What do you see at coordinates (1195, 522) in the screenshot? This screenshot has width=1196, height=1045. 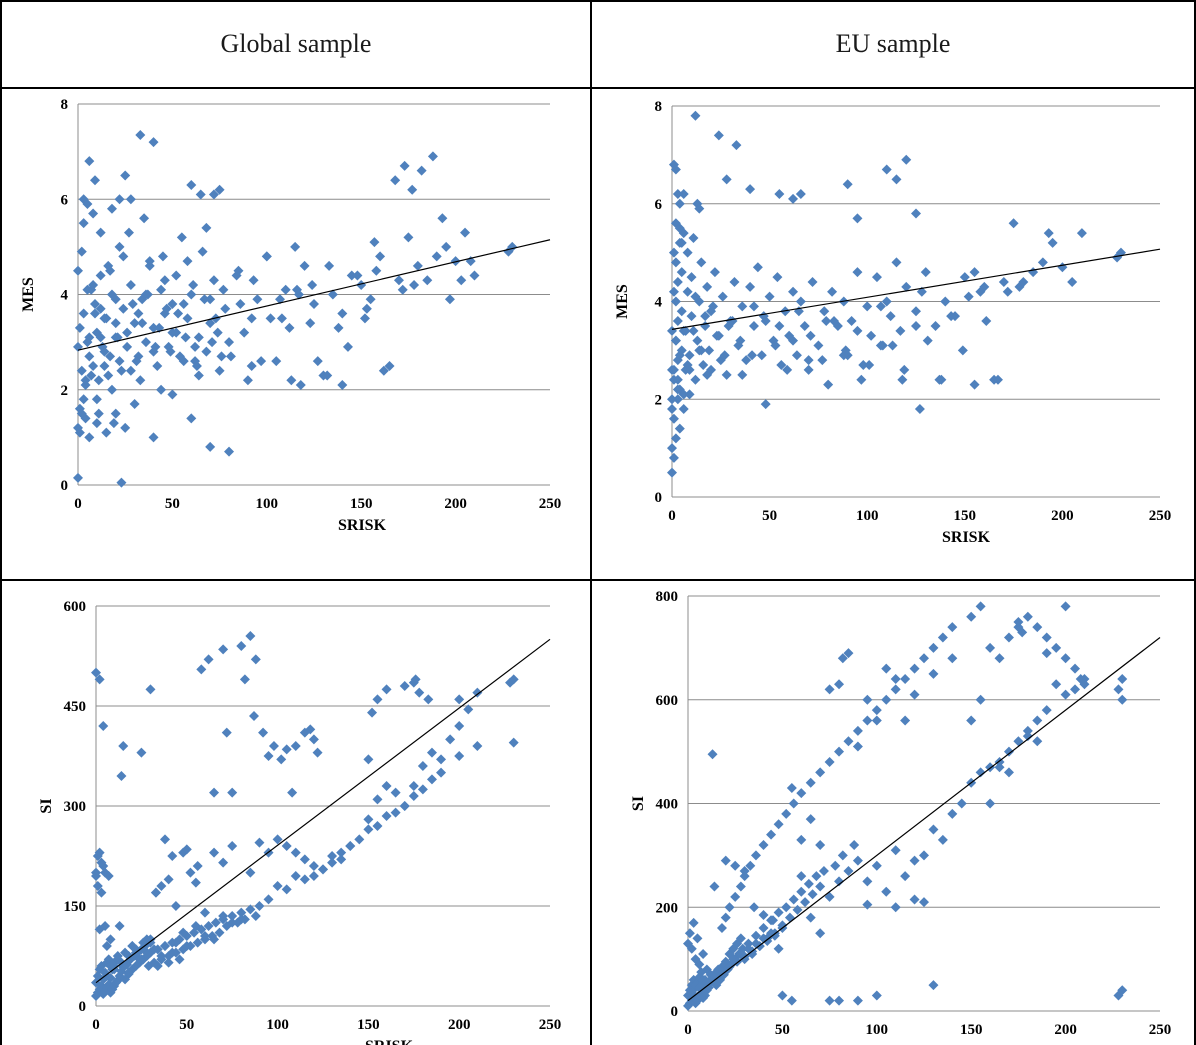 I see `border-right` at bounding box center [1195, 522].